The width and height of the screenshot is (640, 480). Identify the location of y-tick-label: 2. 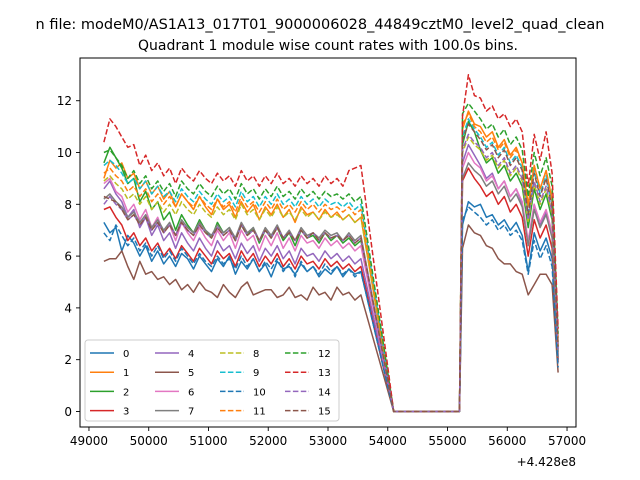
(68, 360).